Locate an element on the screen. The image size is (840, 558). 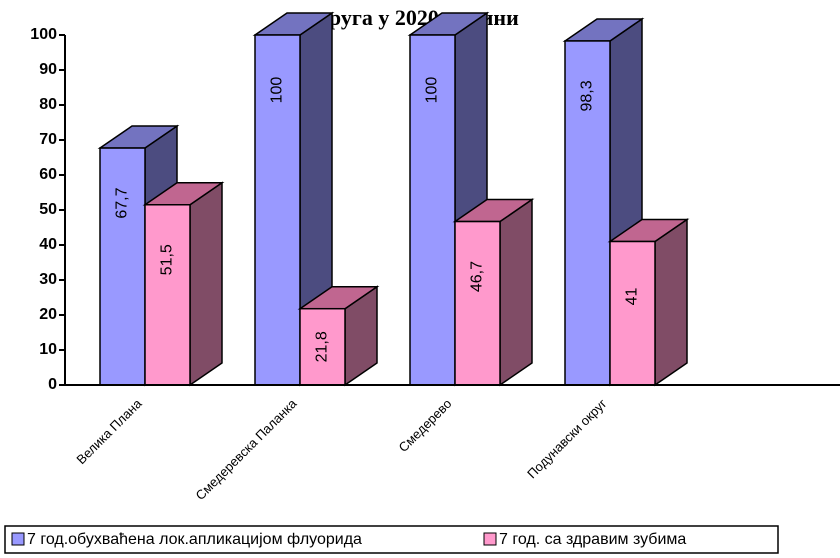
y-tick-label: 40 is located at coordinates (48, 244).